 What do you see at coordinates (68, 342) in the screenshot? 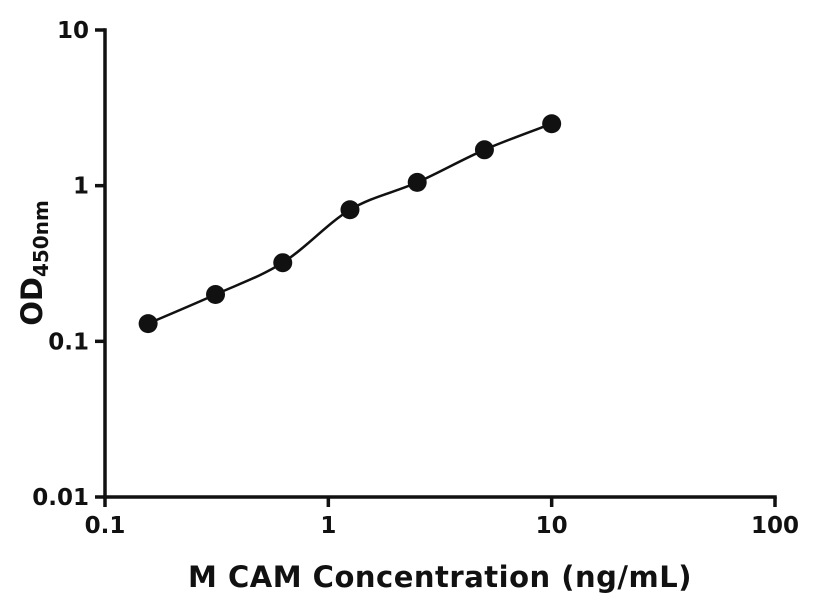
I see `y-axis-tick-label: 0.1` at bounding box center [68, 342].